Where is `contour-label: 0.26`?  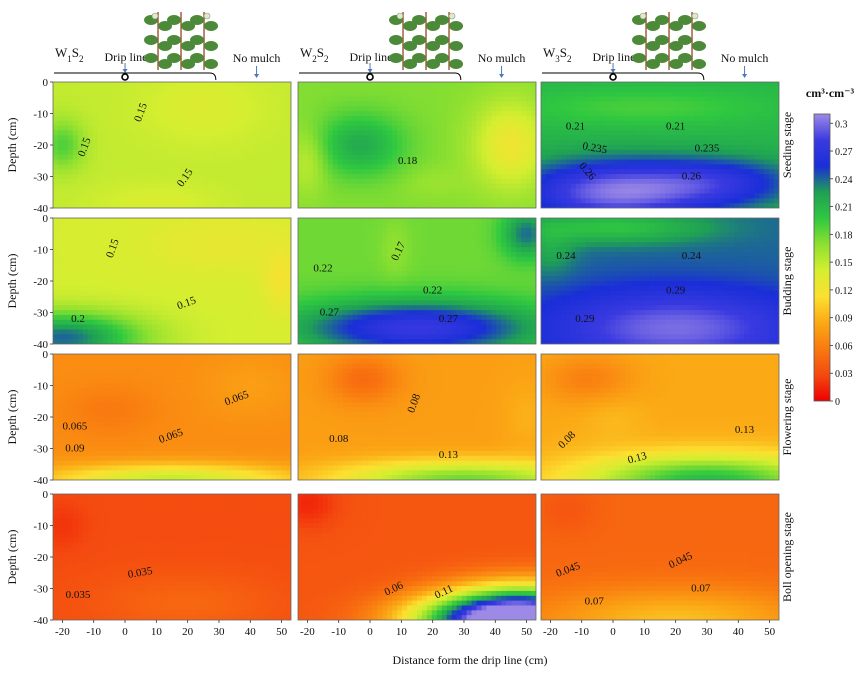
contour-label: 0.26 is located at coordinates (692, 177).